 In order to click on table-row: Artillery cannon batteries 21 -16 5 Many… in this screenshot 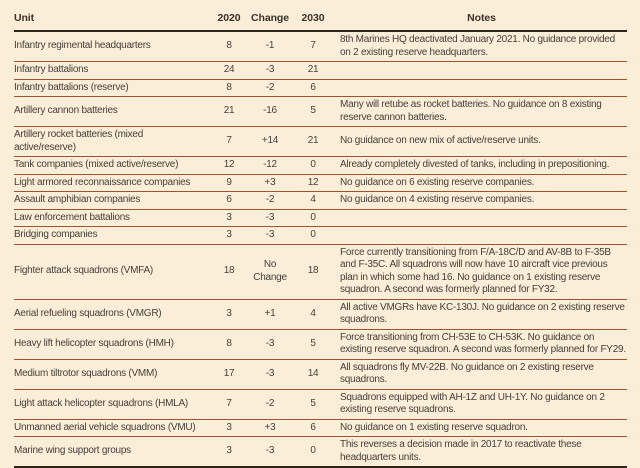, I will do `click(320, 111)`.